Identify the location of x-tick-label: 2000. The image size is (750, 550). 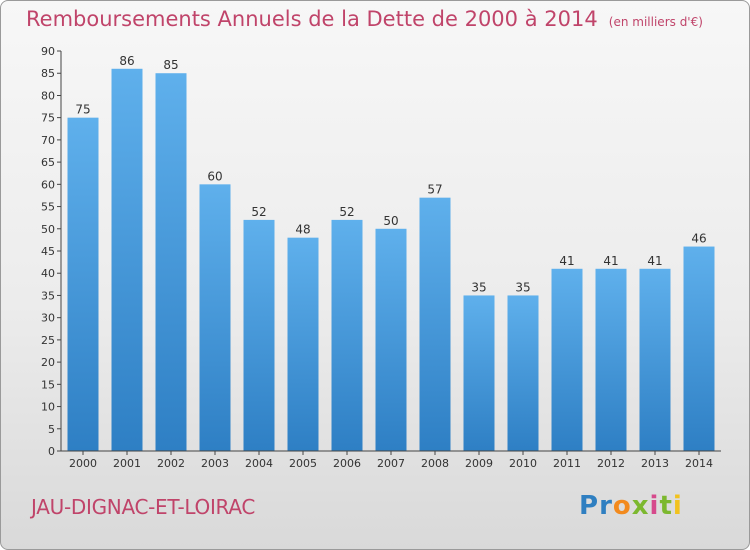
(83, 463).